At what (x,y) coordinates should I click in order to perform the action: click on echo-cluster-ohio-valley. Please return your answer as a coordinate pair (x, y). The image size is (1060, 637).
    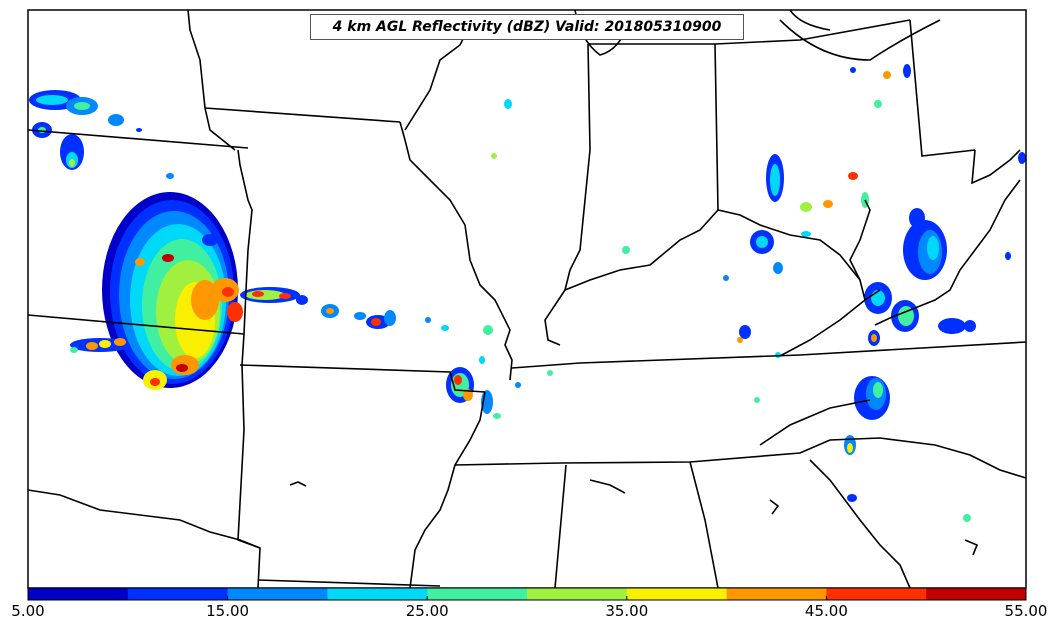
    Looking at the image, I should click on (824, 211).